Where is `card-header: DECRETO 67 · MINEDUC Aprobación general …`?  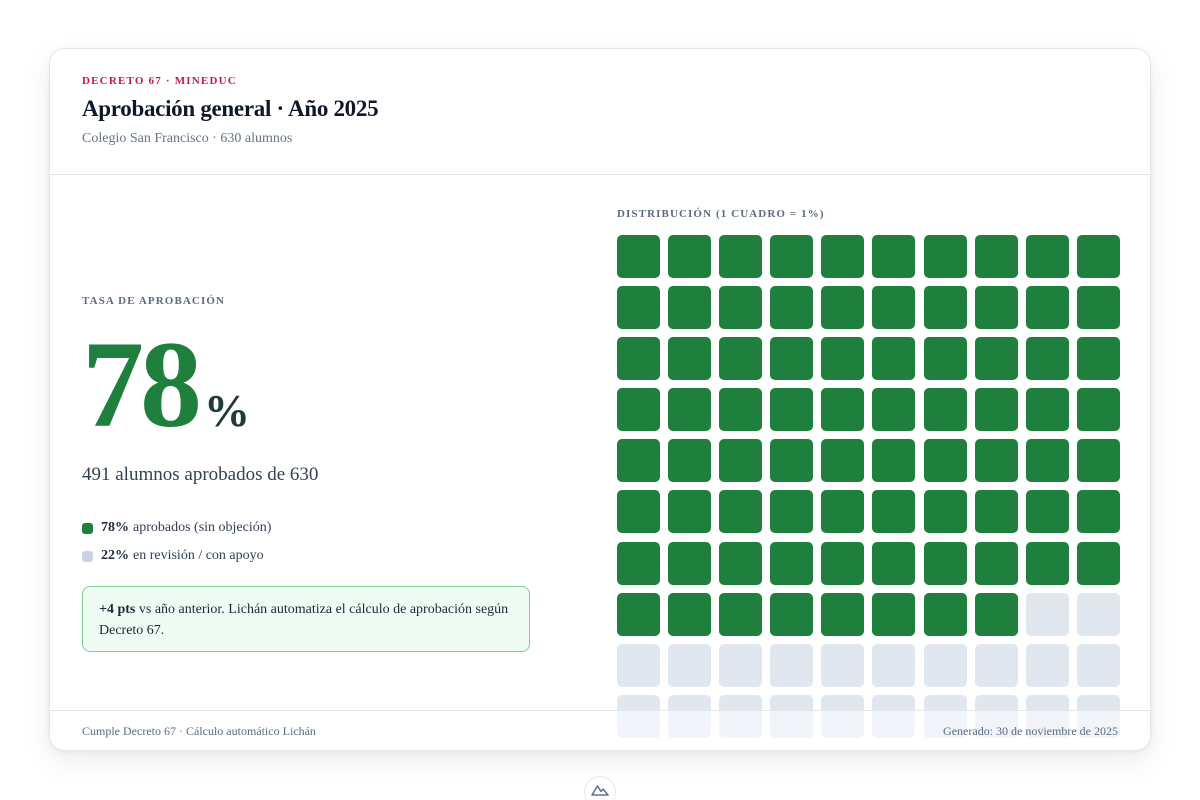
card-header: DECRETO 67 · MINEDUC Aprobación general … is located at coordinates (600, 112).